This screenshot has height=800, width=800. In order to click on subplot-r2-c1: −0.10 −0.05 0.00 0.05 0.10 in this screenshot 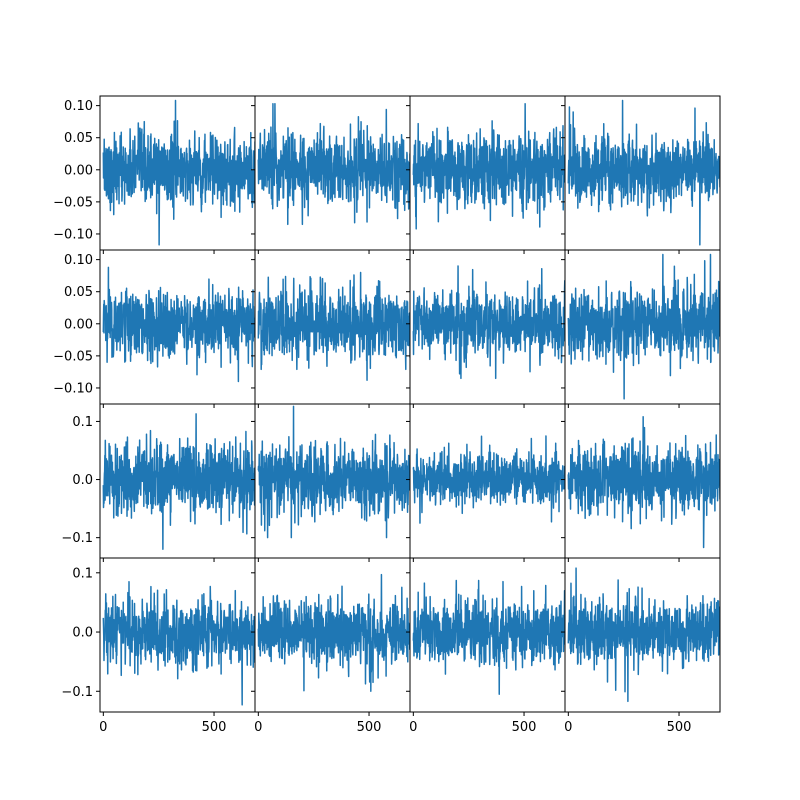, I will do `click(154, 328)`.